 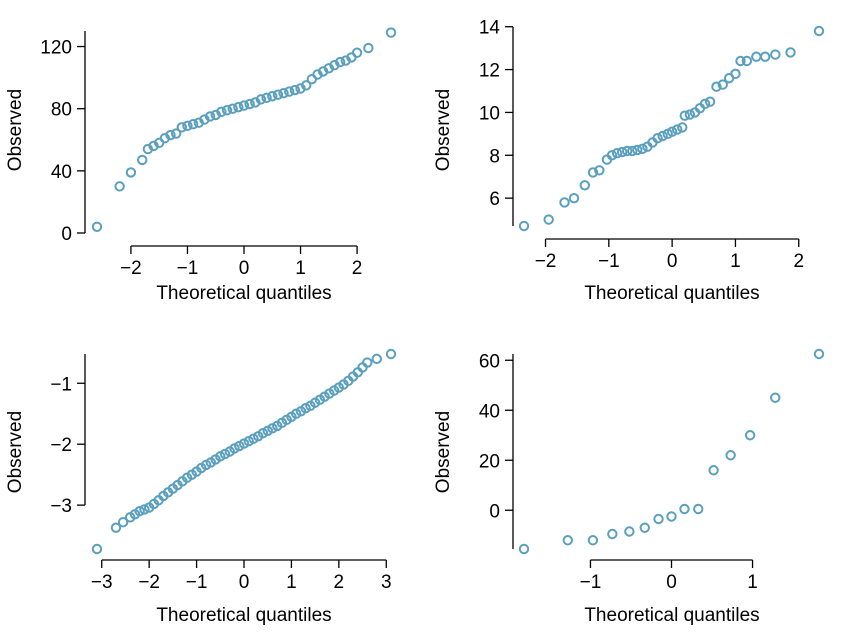 I want to click on y-tick-label: 0, so click(x=66, y=234).